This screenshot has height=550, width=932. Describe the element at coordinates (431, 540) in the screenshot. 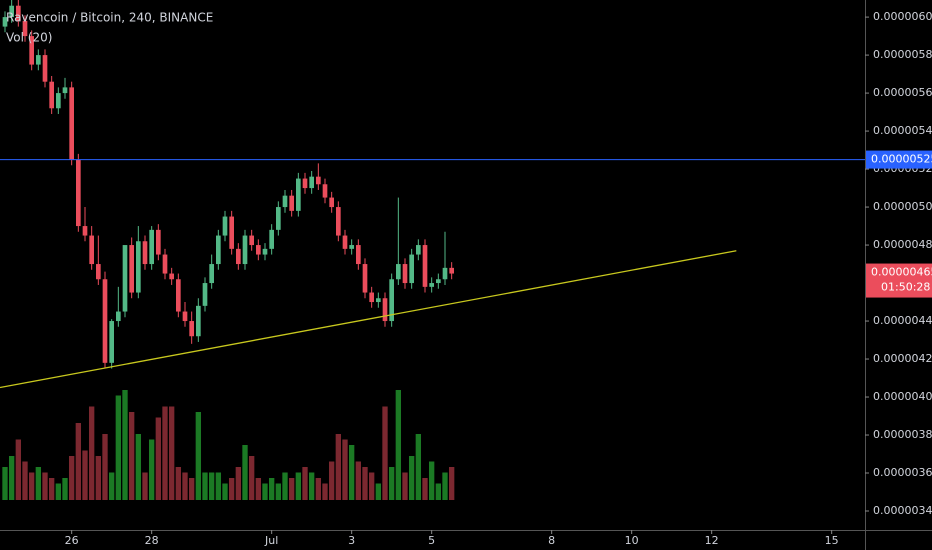

I see `x-tick-label: 5` at that location.